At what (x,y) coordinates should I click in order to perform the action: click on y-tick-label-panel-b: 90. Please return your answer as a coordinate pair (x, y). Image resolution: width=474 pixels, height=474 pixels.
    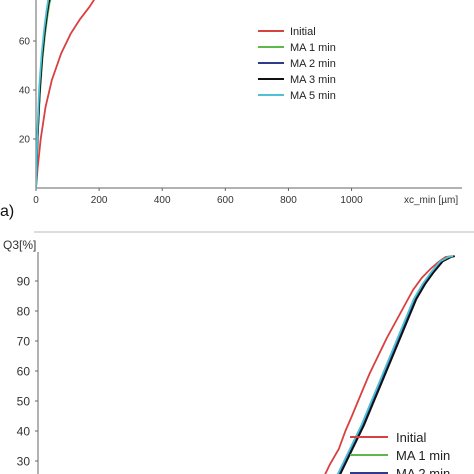
    Looking at the image, I should click on (24, 282).